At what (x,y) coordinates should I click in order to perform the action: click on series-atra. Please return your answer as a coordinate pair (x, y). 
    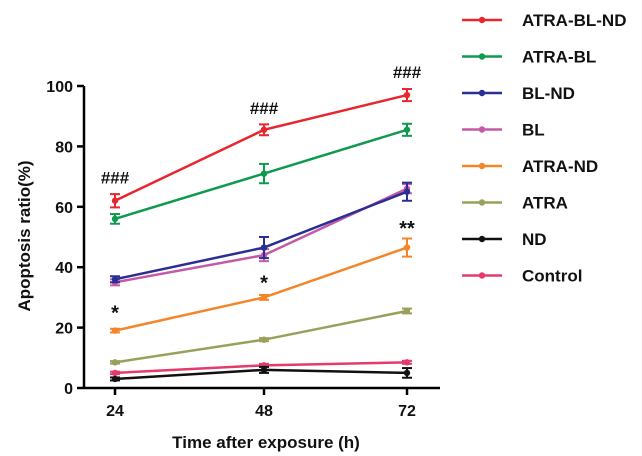
    Looking at the image, I should click on (261, 336).